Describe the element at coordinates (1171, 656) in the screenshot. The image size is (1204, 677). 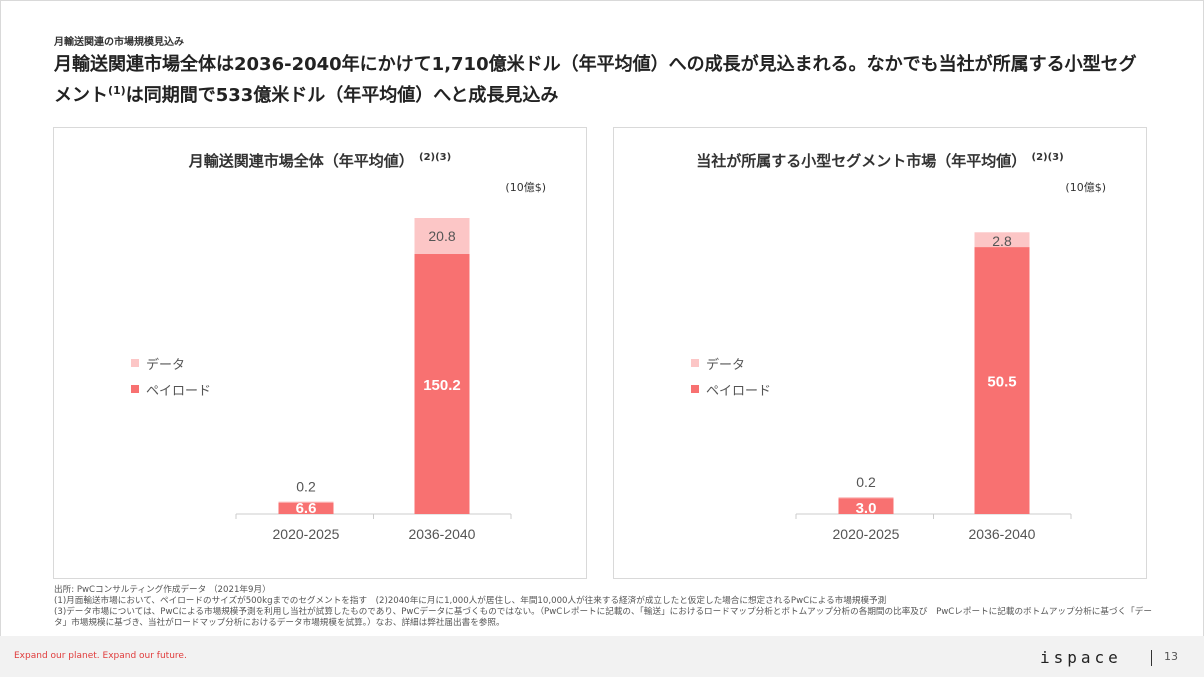
I see `page-number: 13` at that location.